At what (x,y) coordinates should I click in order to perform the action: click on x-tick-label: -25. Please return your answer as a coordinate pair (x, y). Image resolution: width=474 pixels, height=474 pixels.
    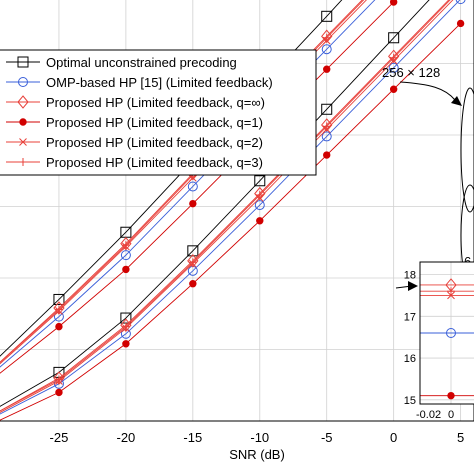
    Looking at the image, I should click on (59, 437).